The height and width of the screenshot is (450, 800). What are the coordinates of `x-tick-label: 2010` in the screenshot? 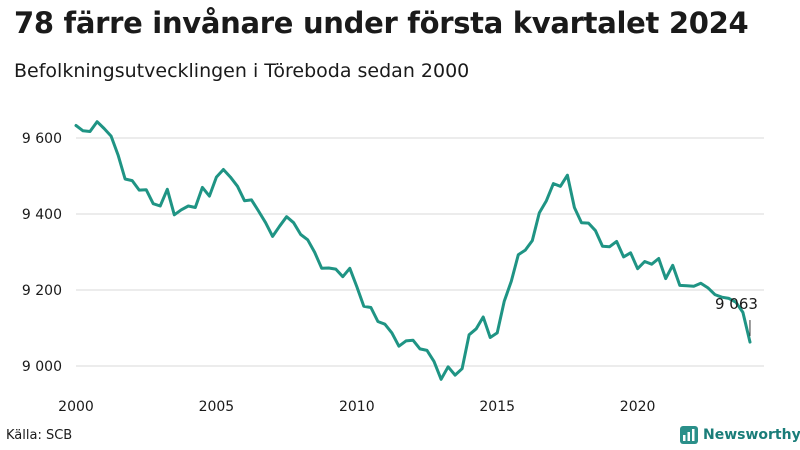 It's located at (357, 407).